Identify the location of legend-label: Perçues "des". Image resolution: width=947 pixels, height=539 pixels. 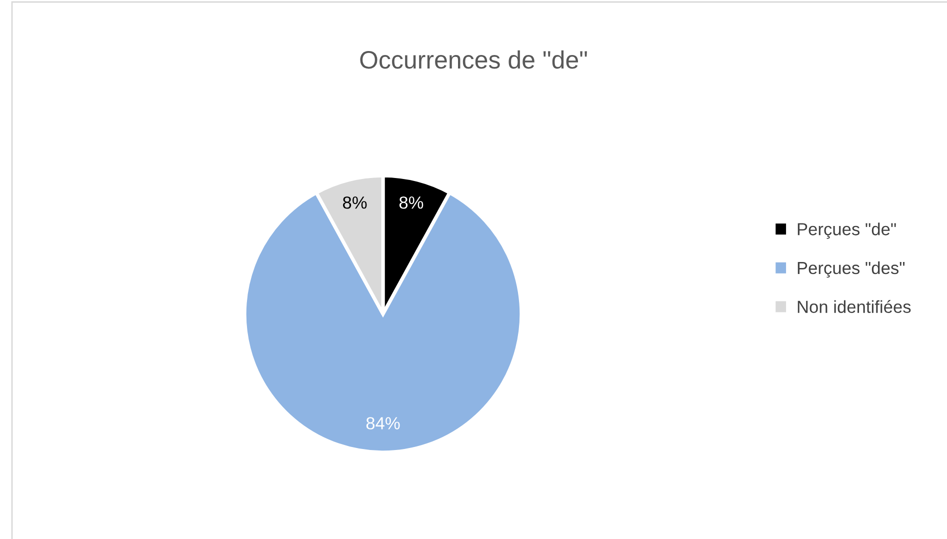
(851, 269).